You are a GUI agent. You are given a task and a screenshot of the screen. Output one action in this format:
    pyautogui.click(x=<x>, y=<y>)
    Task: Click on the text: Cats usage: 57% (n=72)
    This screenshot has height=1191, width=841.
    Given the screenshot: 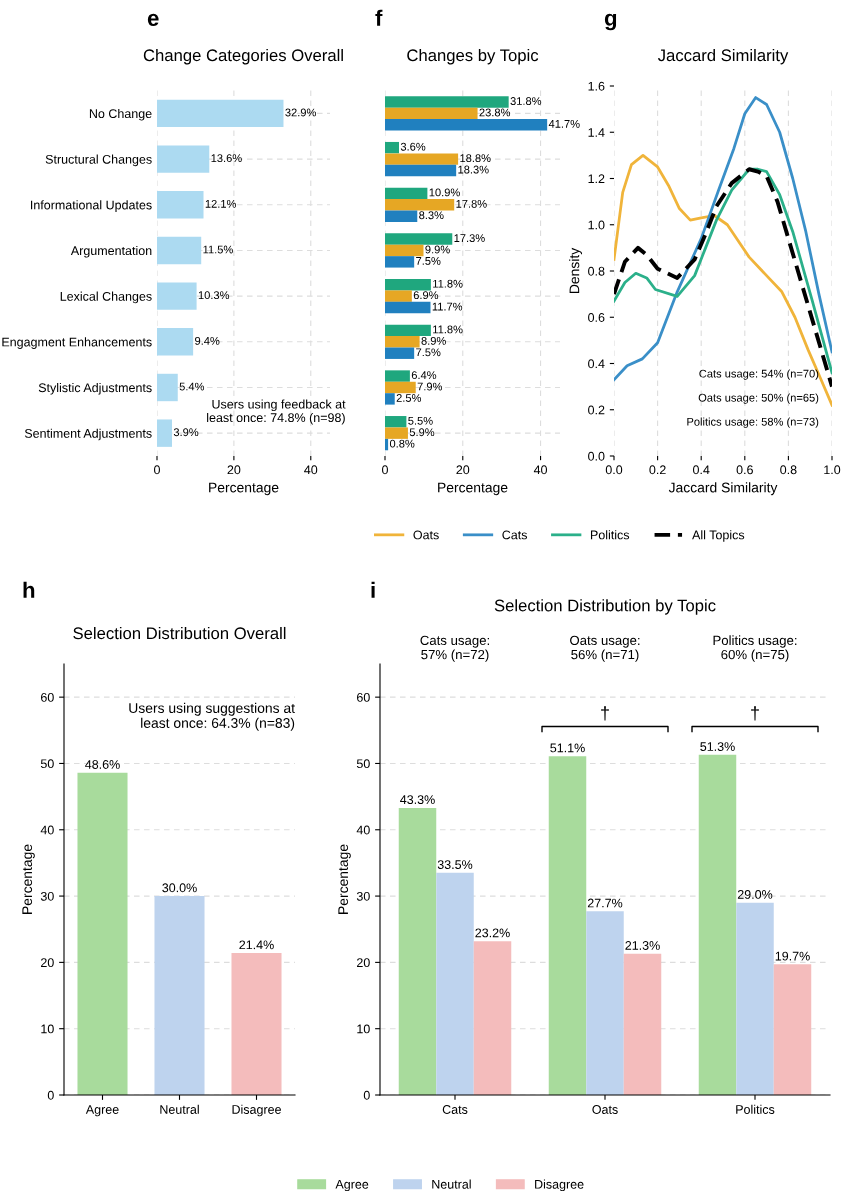 What is the action you would take?
    pyautogui.click(x=454, y=648)
    